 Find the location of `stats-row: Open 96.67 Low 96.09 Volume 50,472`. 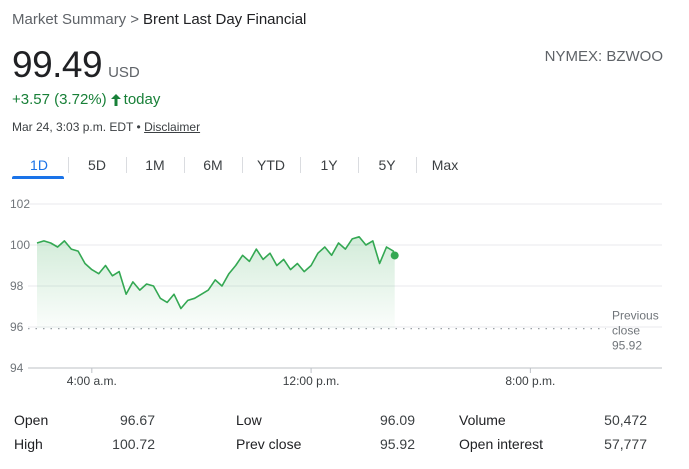

stats-row: Open 96.67 Low 96.09 Volume 50,472 is located at coordinates (344, 422).